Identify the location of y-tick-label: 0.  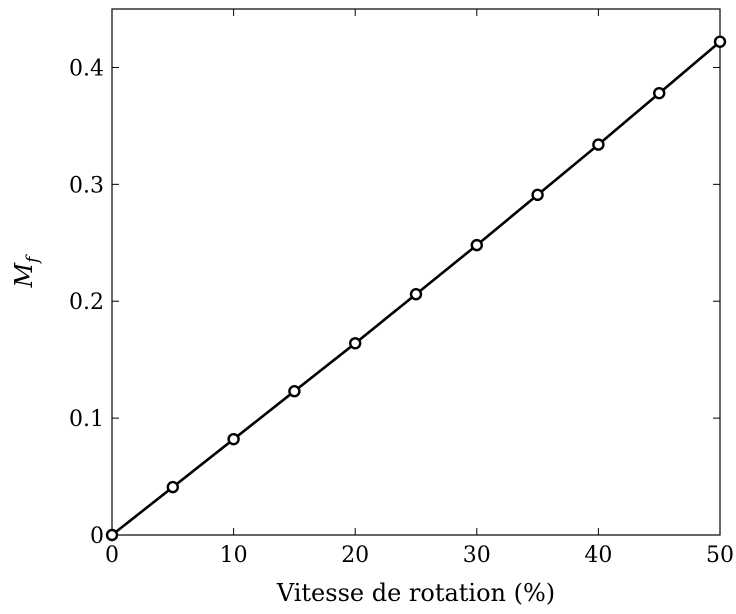
(97, 536).